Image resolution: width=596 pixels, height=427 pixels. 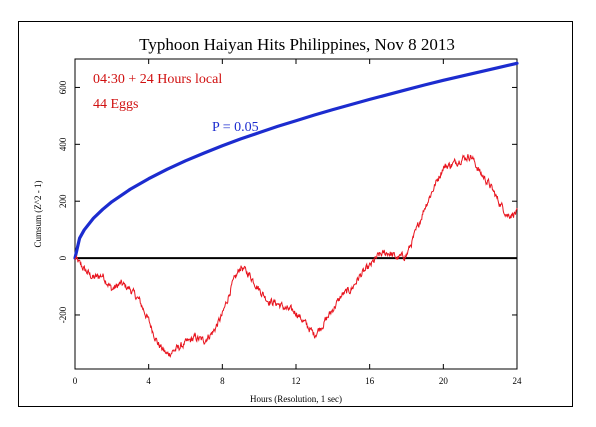 What do you see at coordinates (222, 381) in the screenshot?
I see `x-tick-label: 8` at bounding box center [222, 381].